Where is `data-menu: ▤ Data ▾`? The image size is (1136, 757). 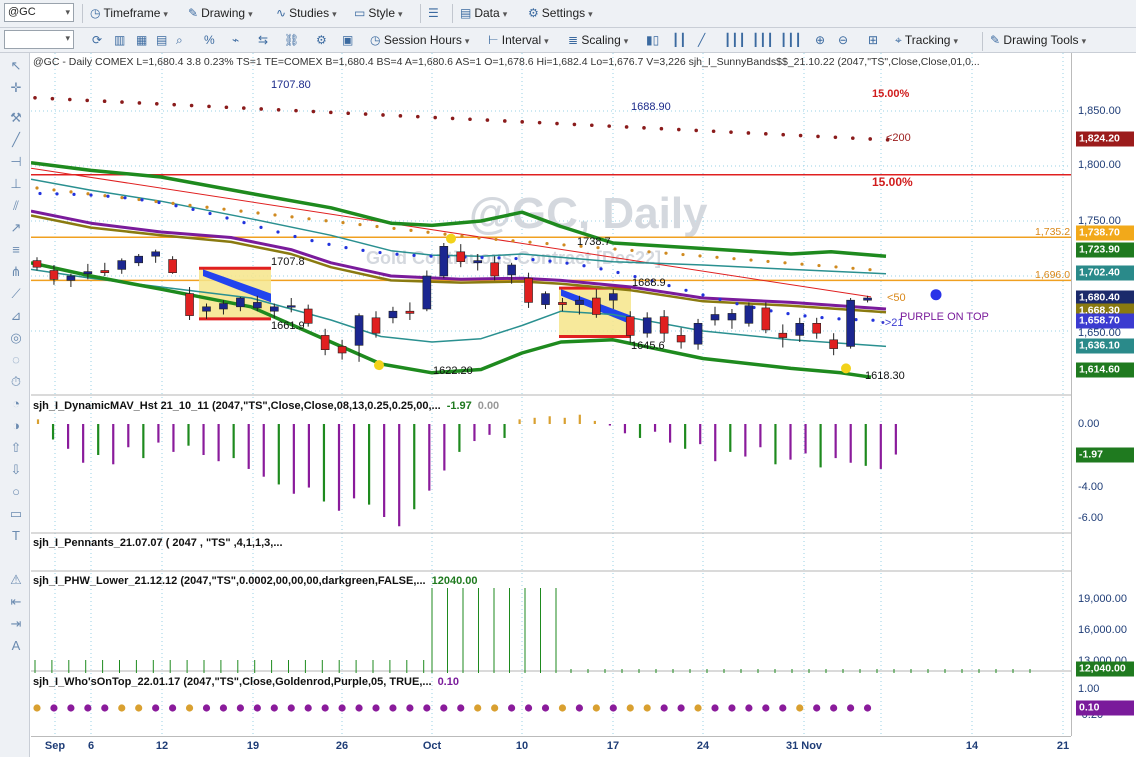
data-menu: ▤ Data ▾ is located at coordinates (483, 13).